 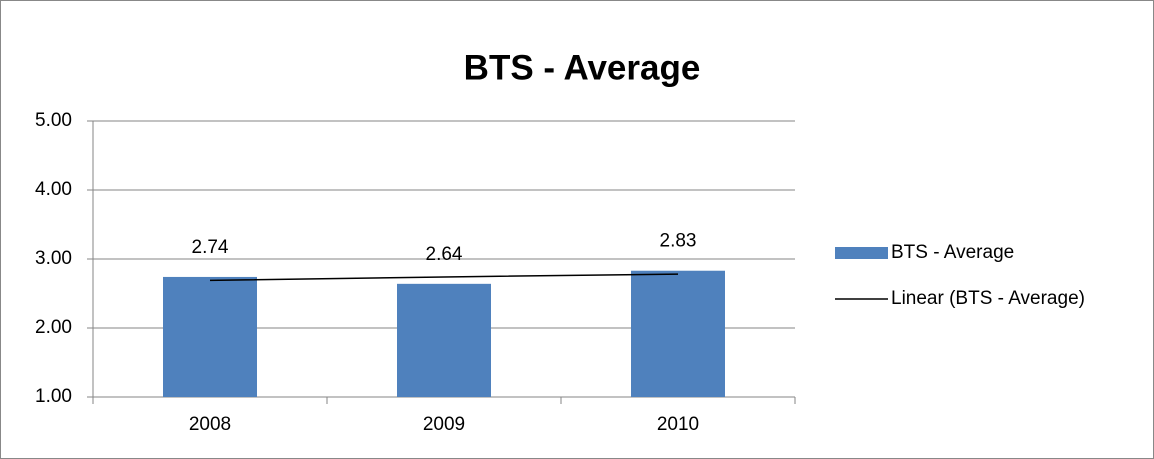 I want to click on data-label: 2.64, so click(x=444, y=254).